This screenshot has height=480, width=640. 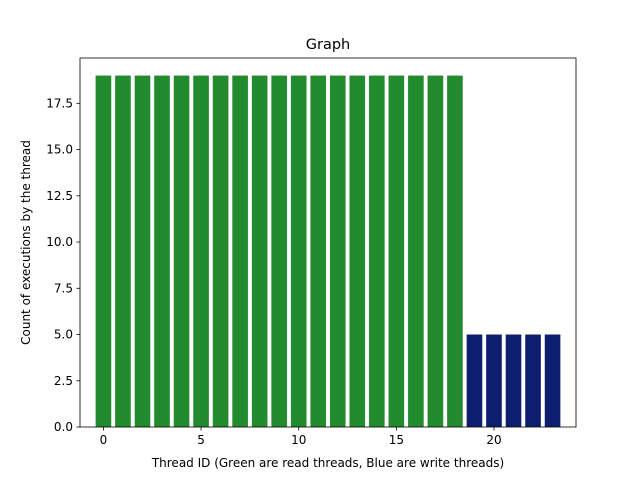 What do you see at coordinates (63, 335) in the screenshot?
I see `y-tick-label: 5.0` at bounding box center [63, 335].